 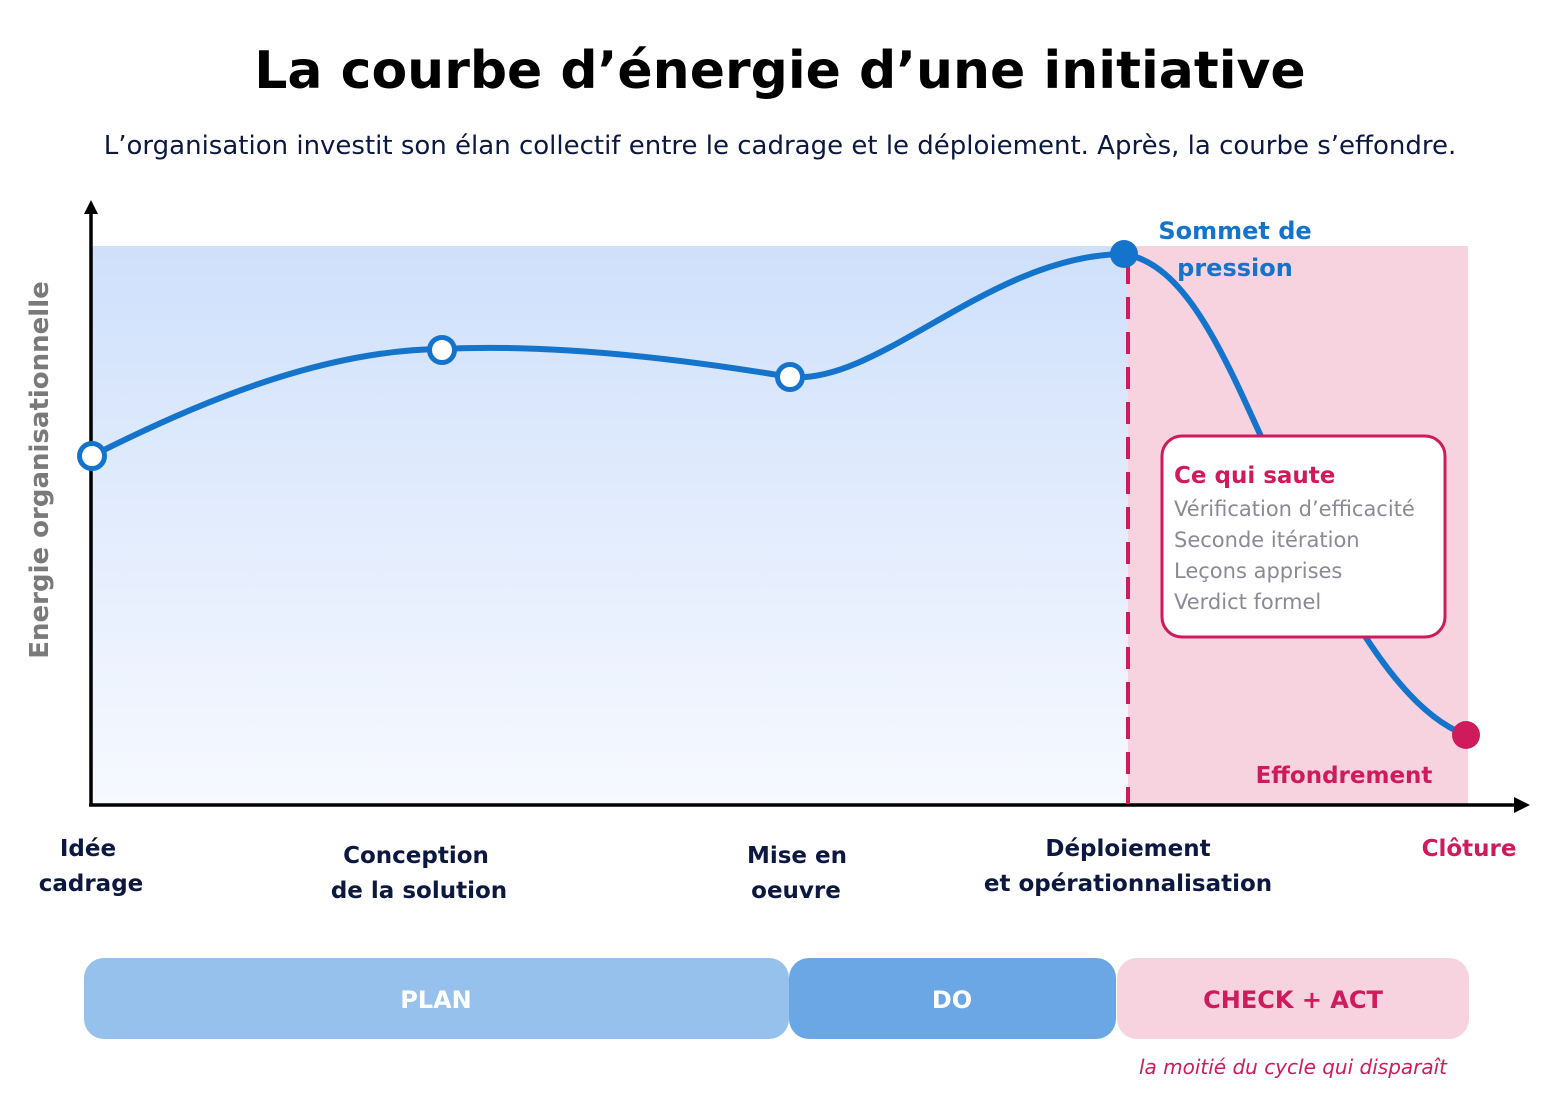 What do you see at coordinates (91, 207) in the screenshot?
I see `y-axis-arrow-icon` at bounding box center [91, 207].